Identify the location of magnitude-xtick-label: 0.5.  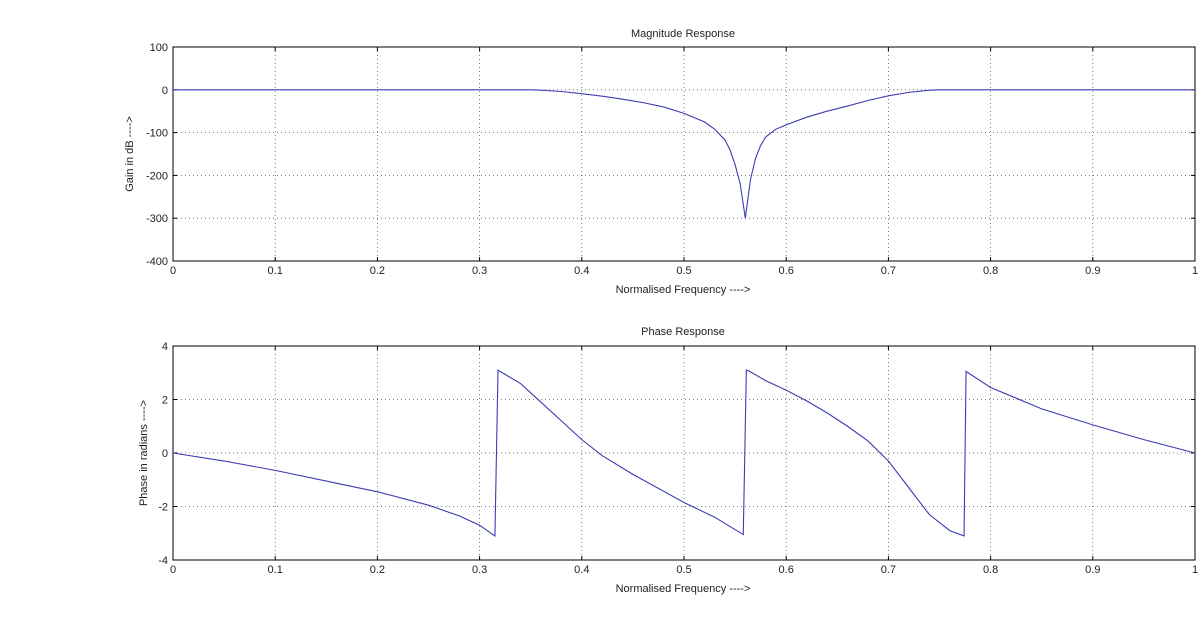
(683, 271).